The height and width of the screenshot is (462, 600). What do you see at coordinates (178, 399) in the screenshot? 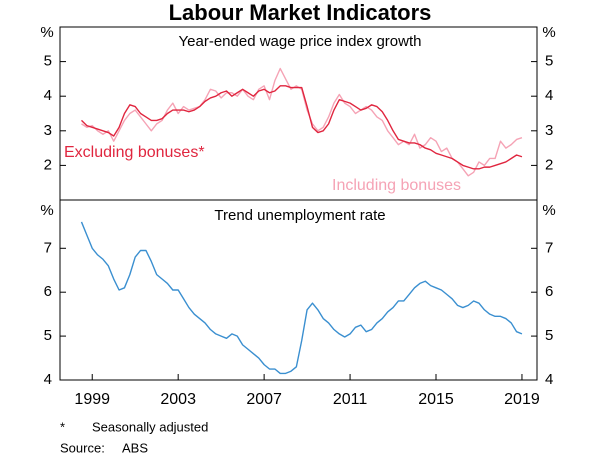
I see `x-tick-label: 2003` at bounding box center [178, 399].